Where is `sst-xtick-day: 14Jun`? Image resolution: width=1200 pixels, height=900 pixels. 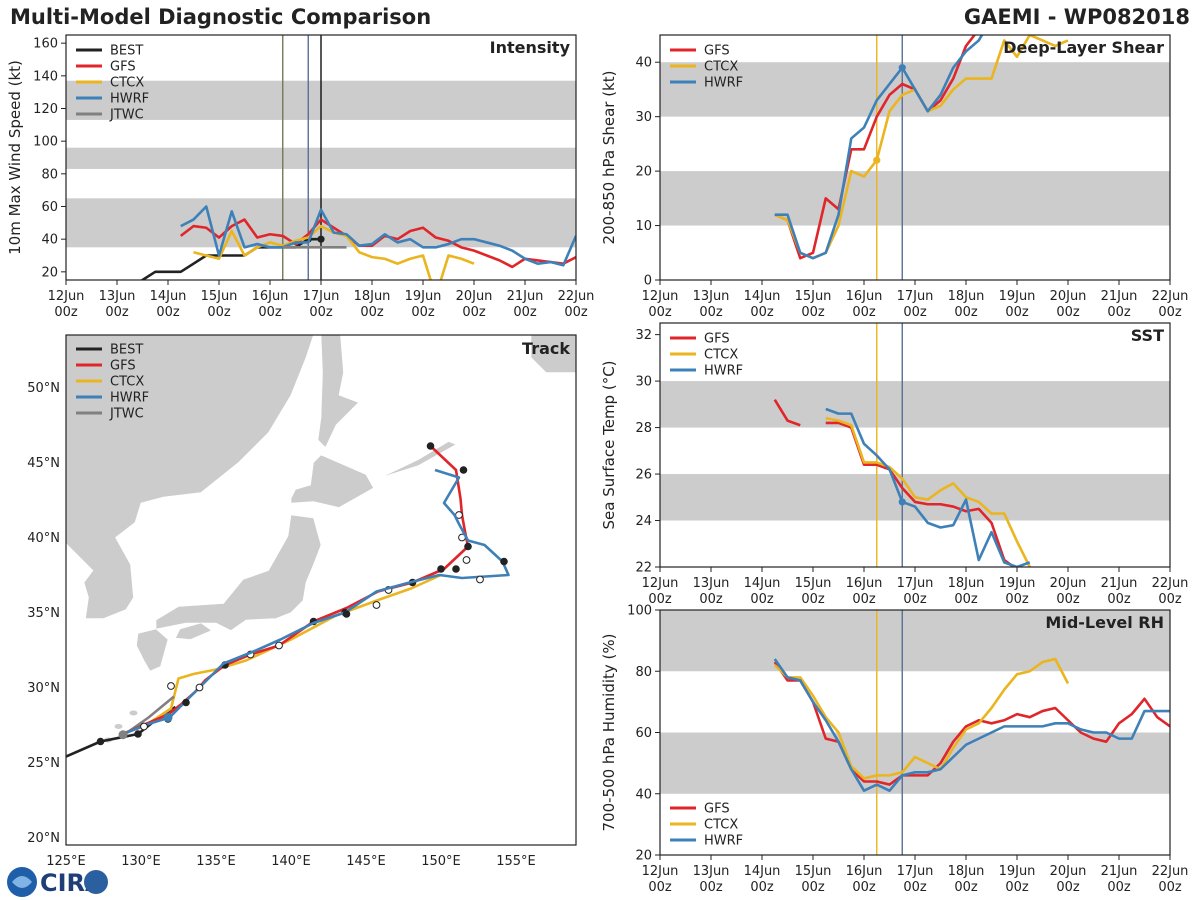 sst-xtick-day: 14Jun is located at coordinates (762, 583).